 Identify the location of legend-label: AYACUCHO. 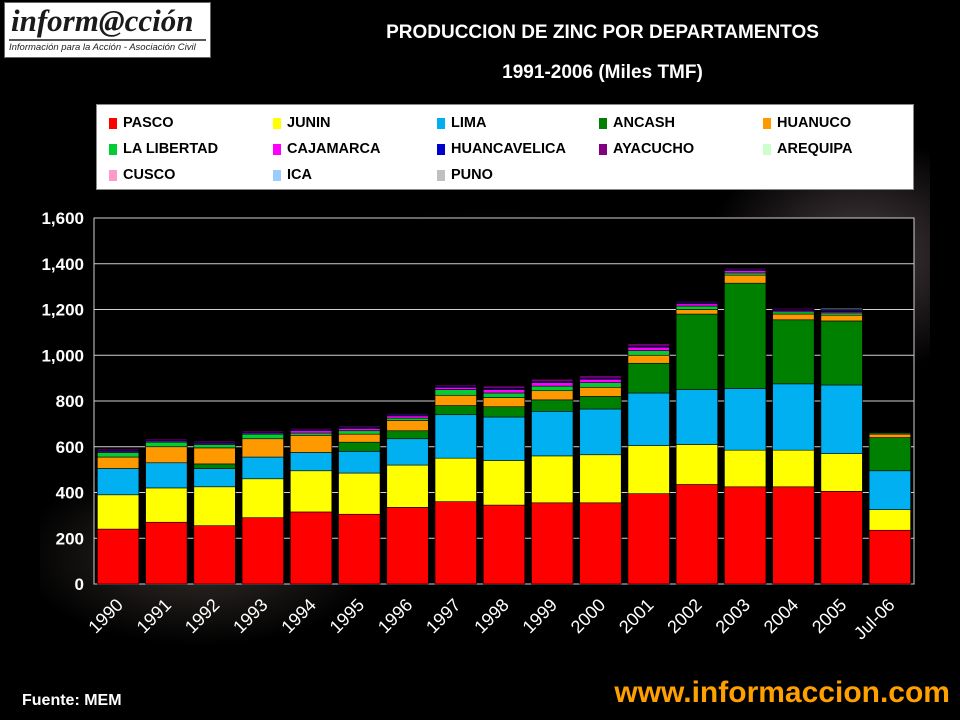
(654, 149).